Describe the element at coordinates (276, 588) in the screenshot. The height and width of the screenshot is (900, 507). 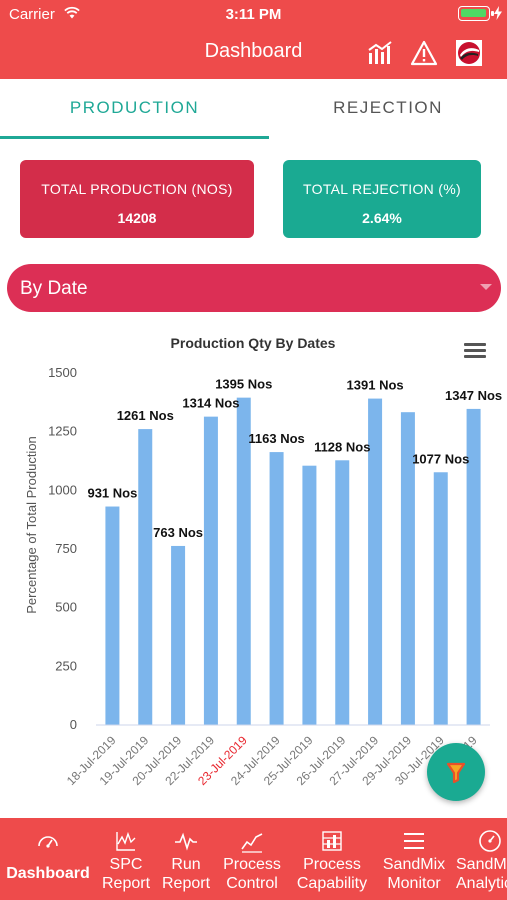
I see `bar-24-Jul-2019` at that location.